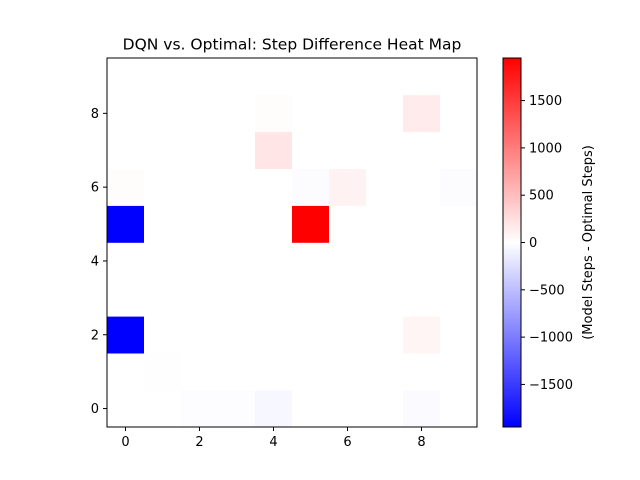 The height and width of the screenshot is (480, 640). I want to click on x-axis-ticks: 0 2 4 6 8, so click(273, 438).